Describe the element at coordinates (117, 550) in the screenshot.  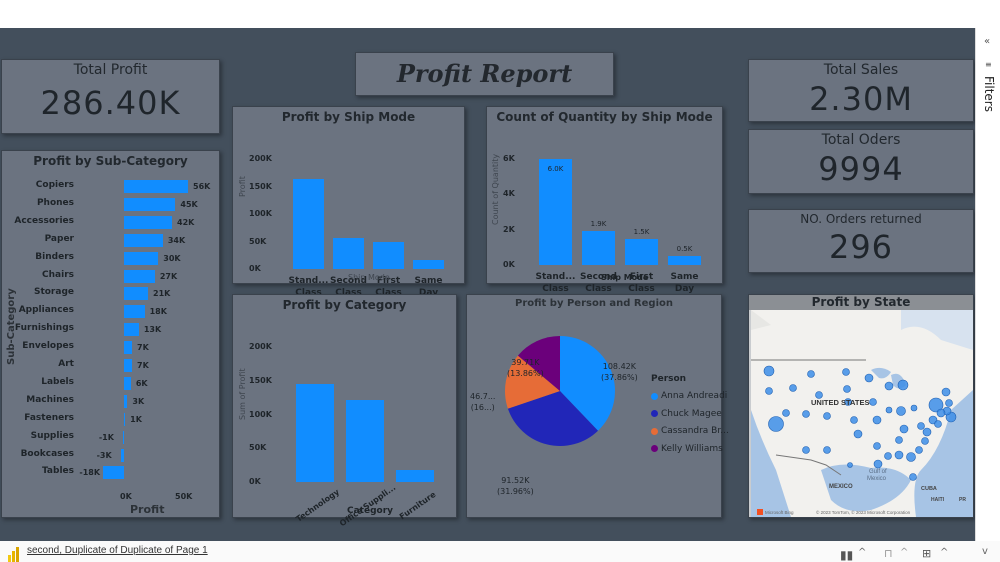
I see `page-link: second, Duplicate of Duplicate of Page 1` at that location.